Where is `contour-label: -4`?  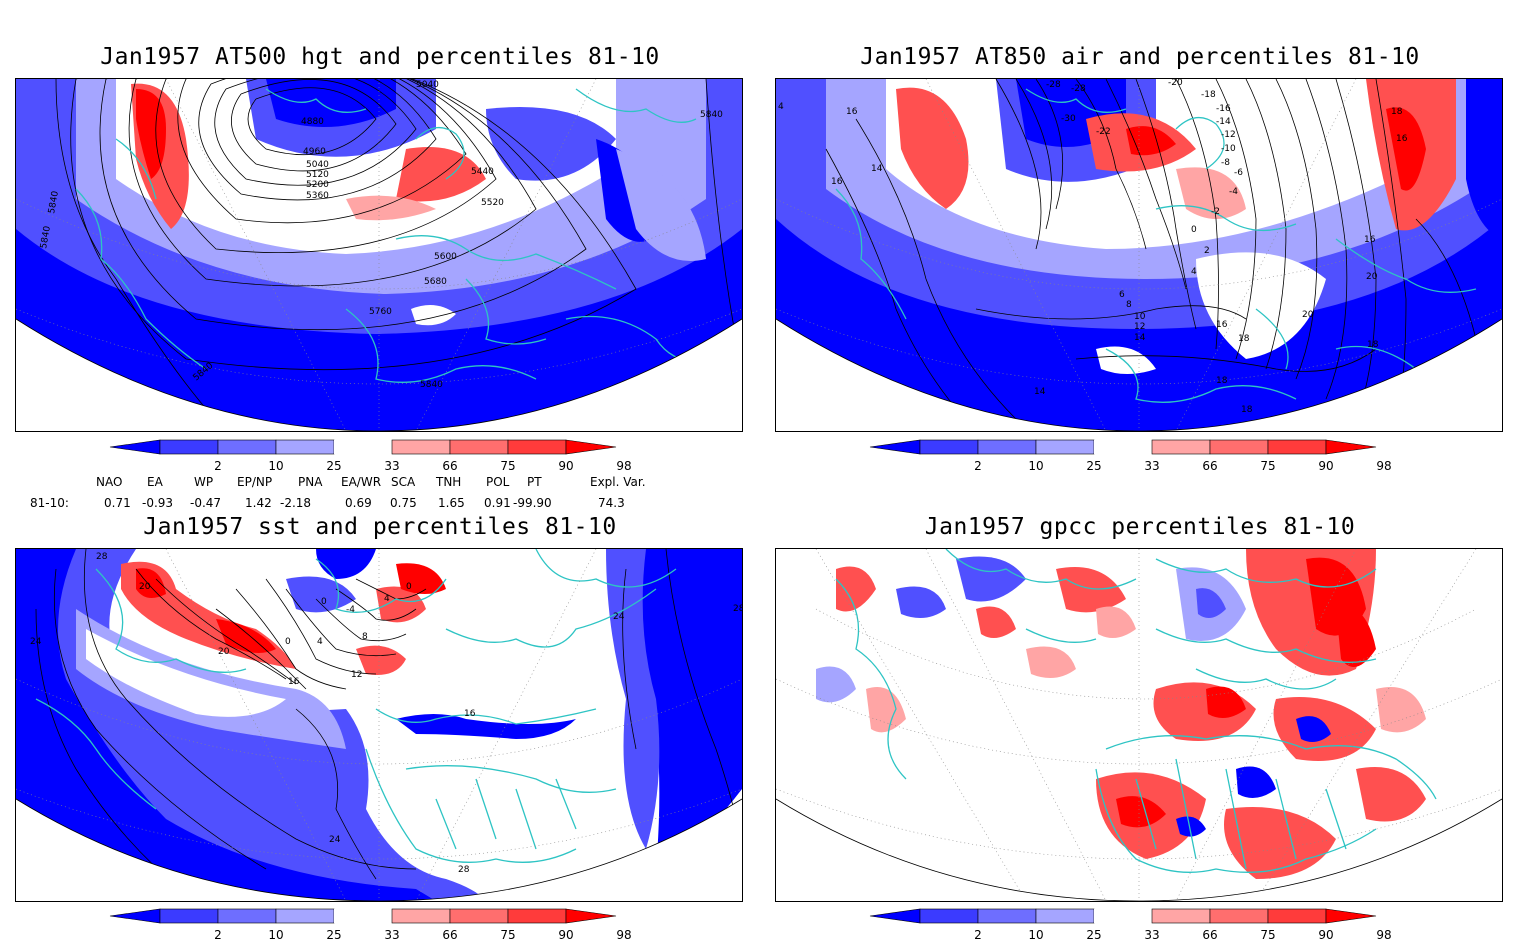
contour-label: -4 is located at coordinates (350, 610).